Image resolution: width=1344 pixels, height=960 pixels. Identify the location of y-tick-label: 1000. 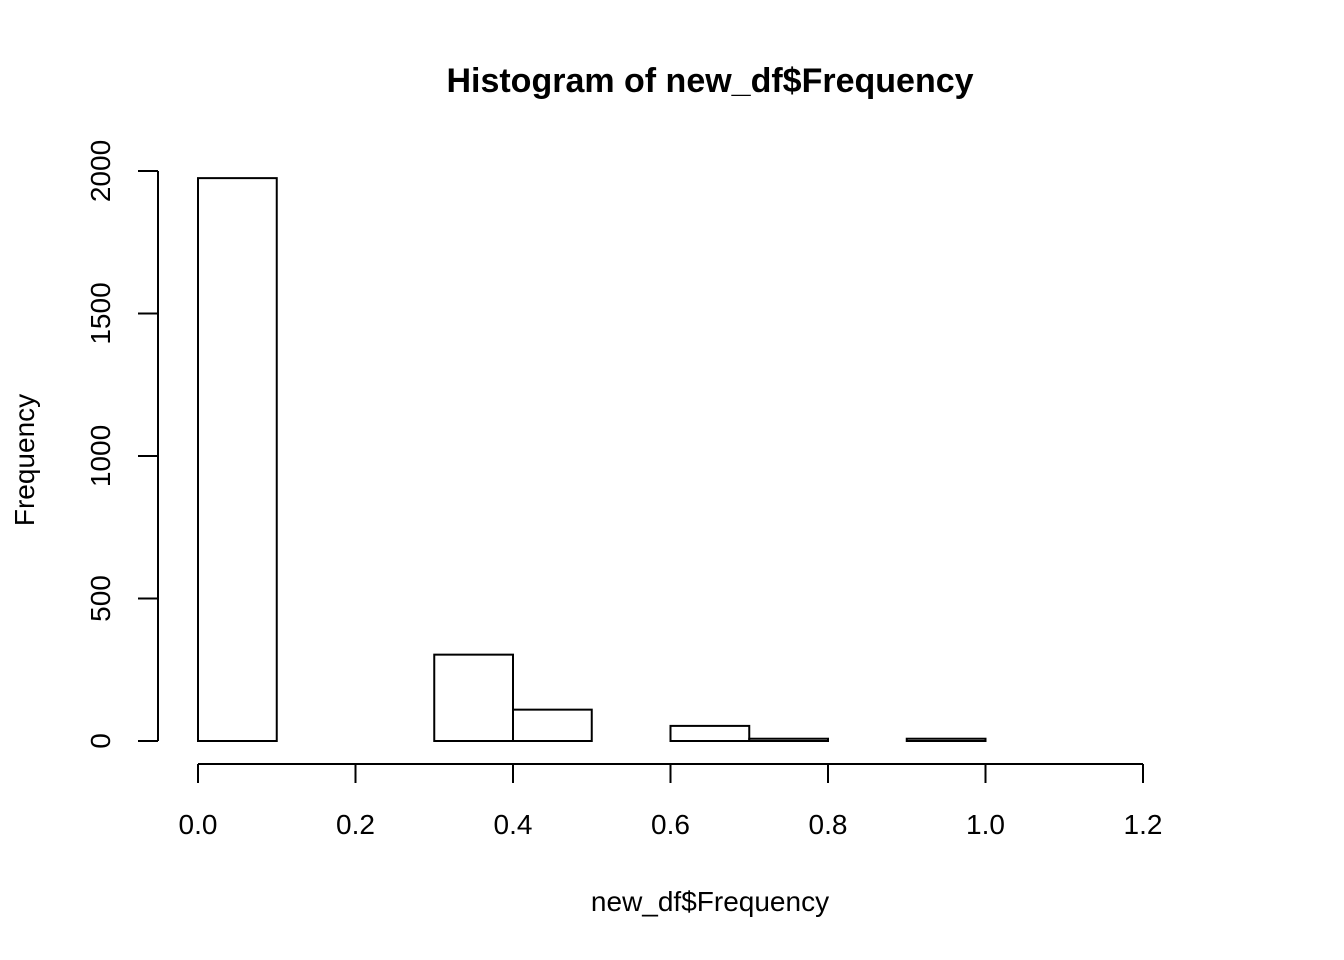
(100, 456).